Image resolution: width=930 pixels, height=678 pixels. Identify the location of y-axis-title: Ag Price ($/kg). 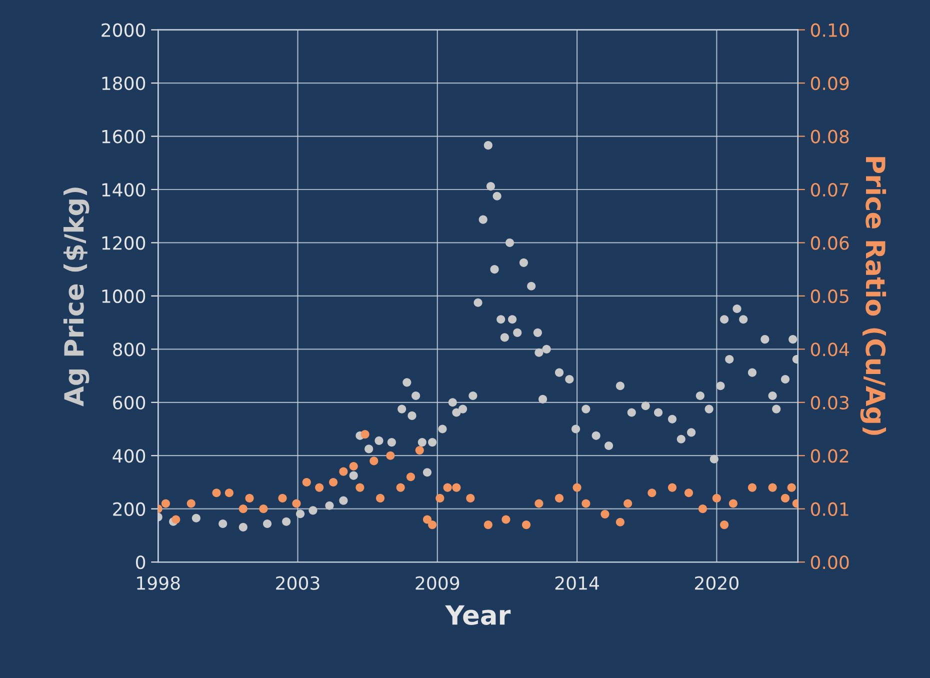
(76, 297).